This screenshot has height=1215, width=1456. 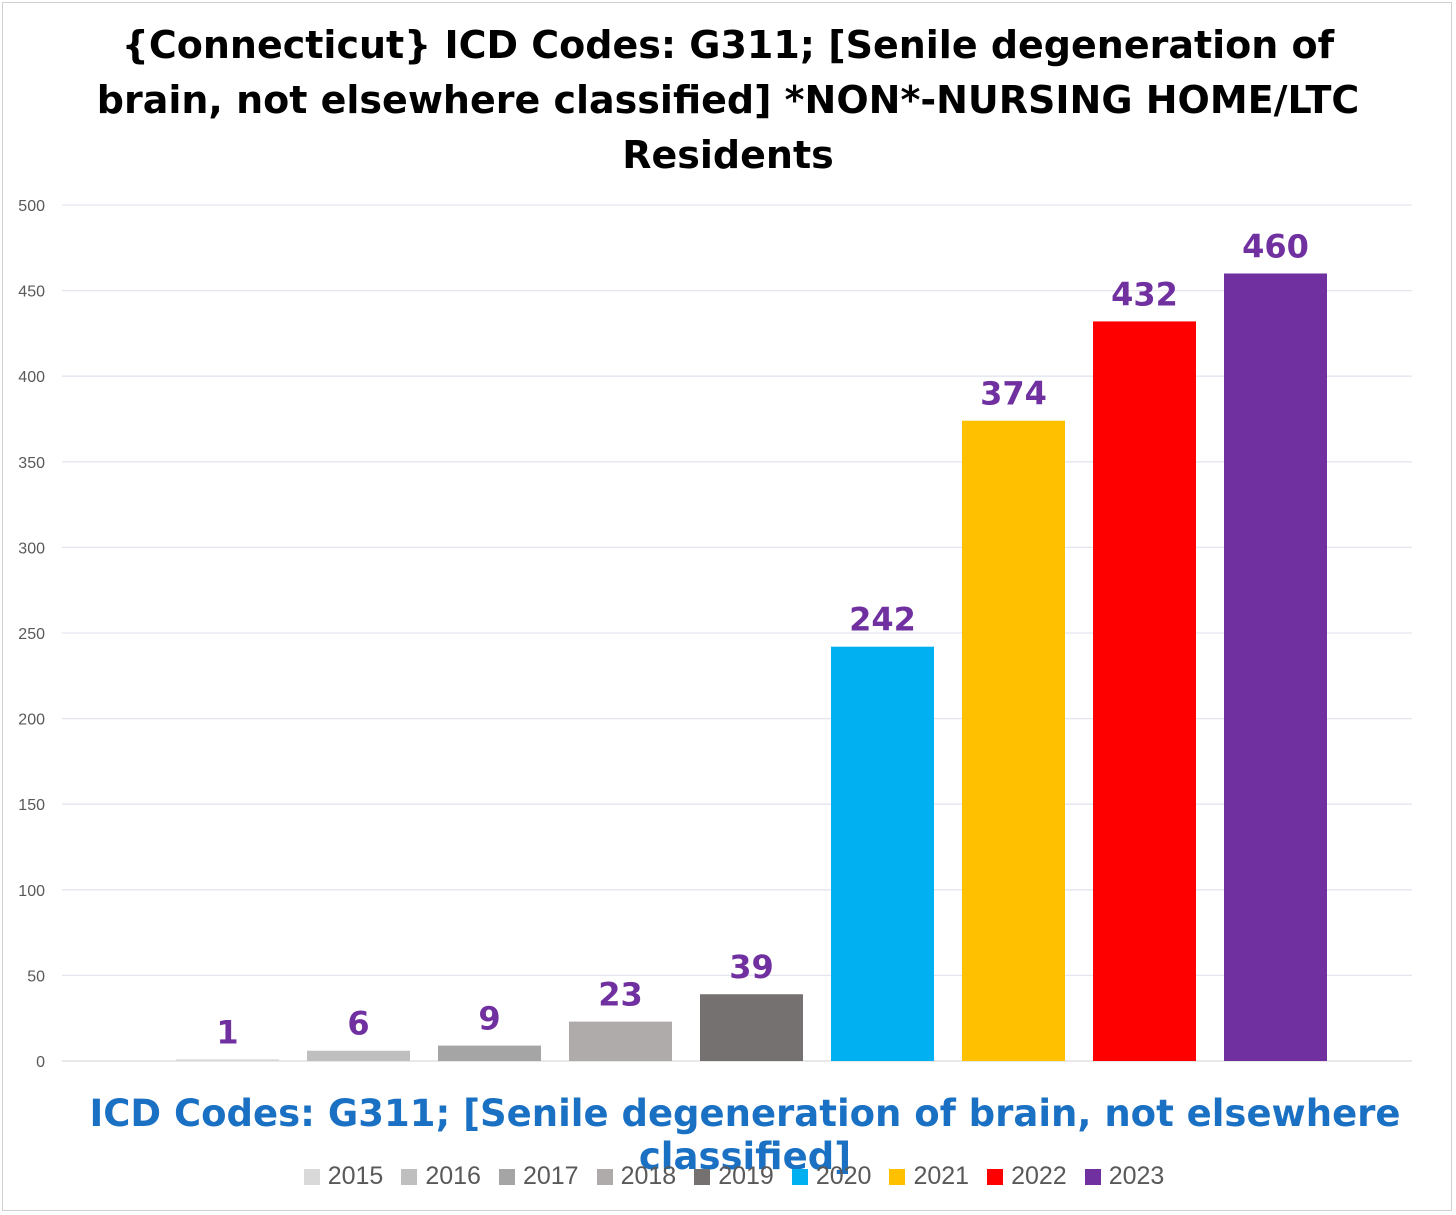 What do you see at coordinates (227, 1032) in the screenshot?
I see `data-label-2015: 1` at bounding box center [227, 1032].